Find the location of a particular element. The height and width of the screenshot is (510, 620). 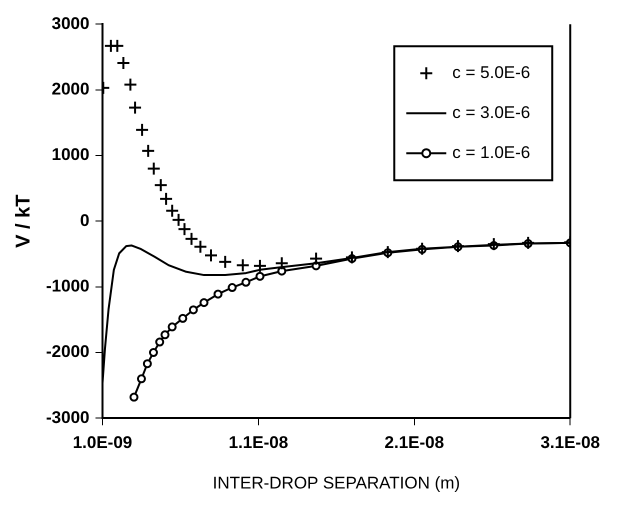

legend-label: c = 5.0E-6 is located at coordinates (491, 72).